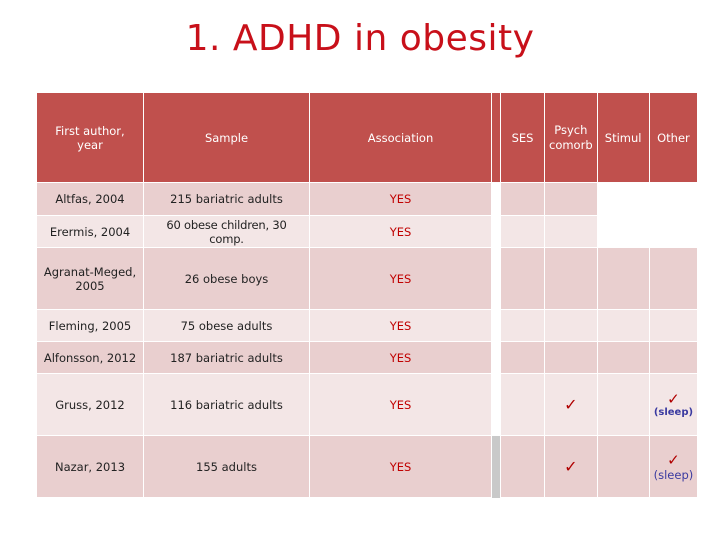  What do you see at coordinates (522, 137) in the screenshot?
I see `header-ses: SES` at bounding box center [522, 137].